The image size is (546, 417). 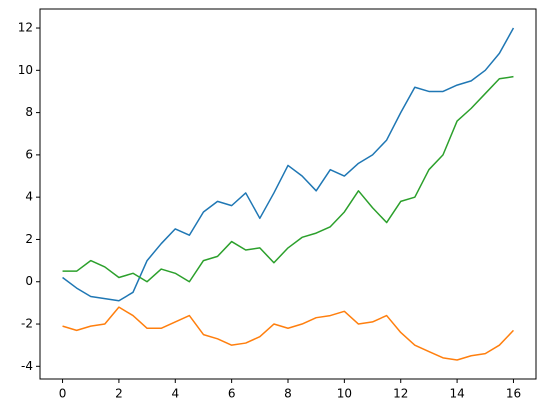 What do you see at coordinates (344, 394) in the screenshot?
I see `x-tick-label: 10` at bounding box center [344, 394].